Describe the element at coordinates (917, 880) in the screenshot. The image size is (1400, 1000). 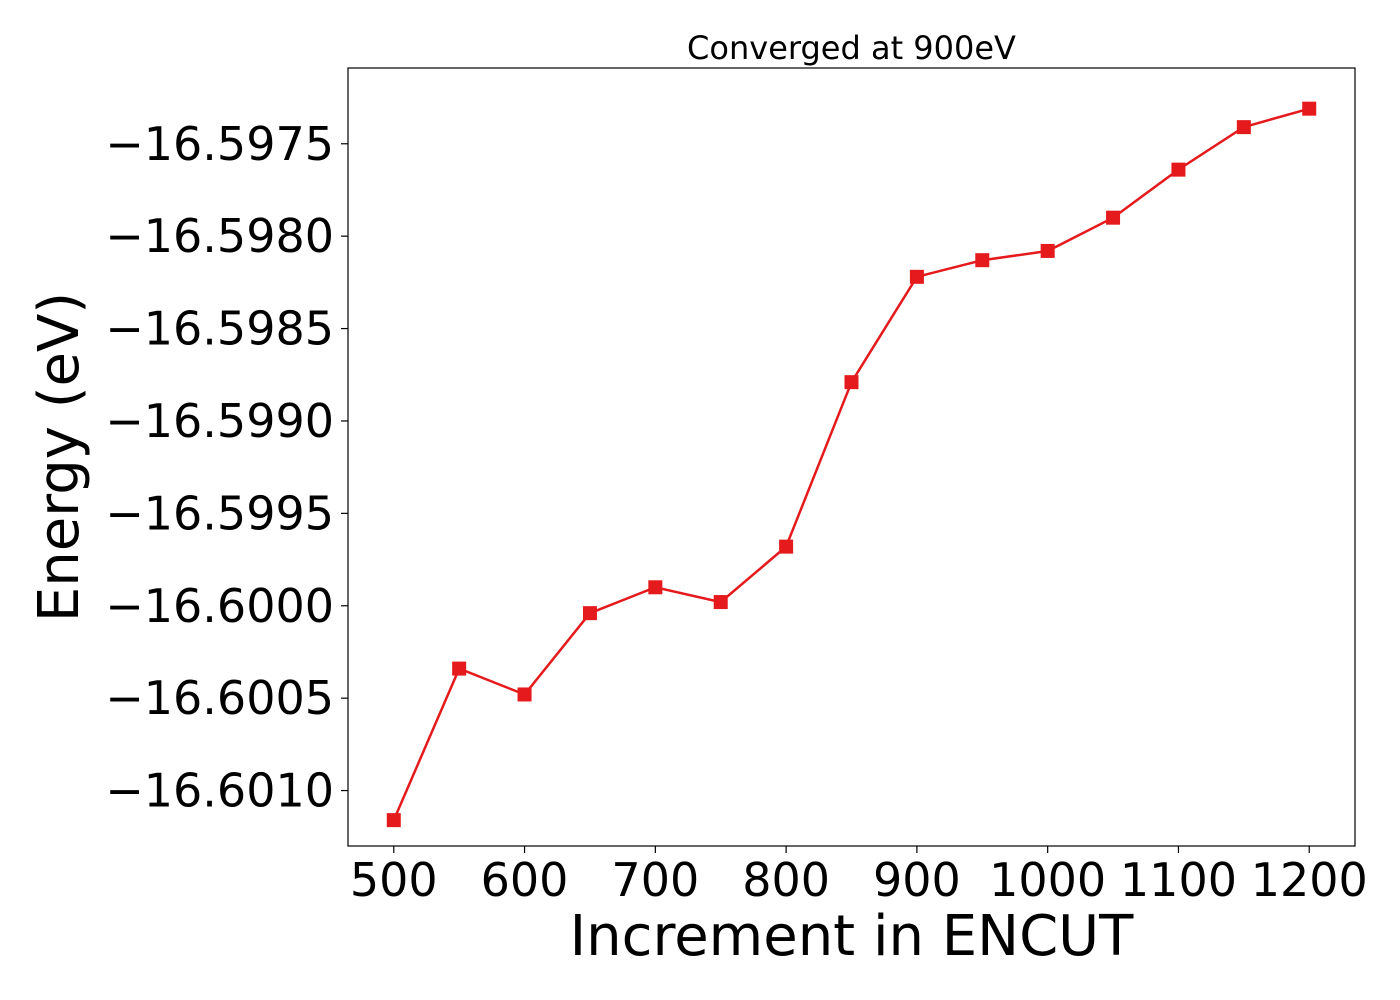
I see `x-tick-label: 900` at that location.